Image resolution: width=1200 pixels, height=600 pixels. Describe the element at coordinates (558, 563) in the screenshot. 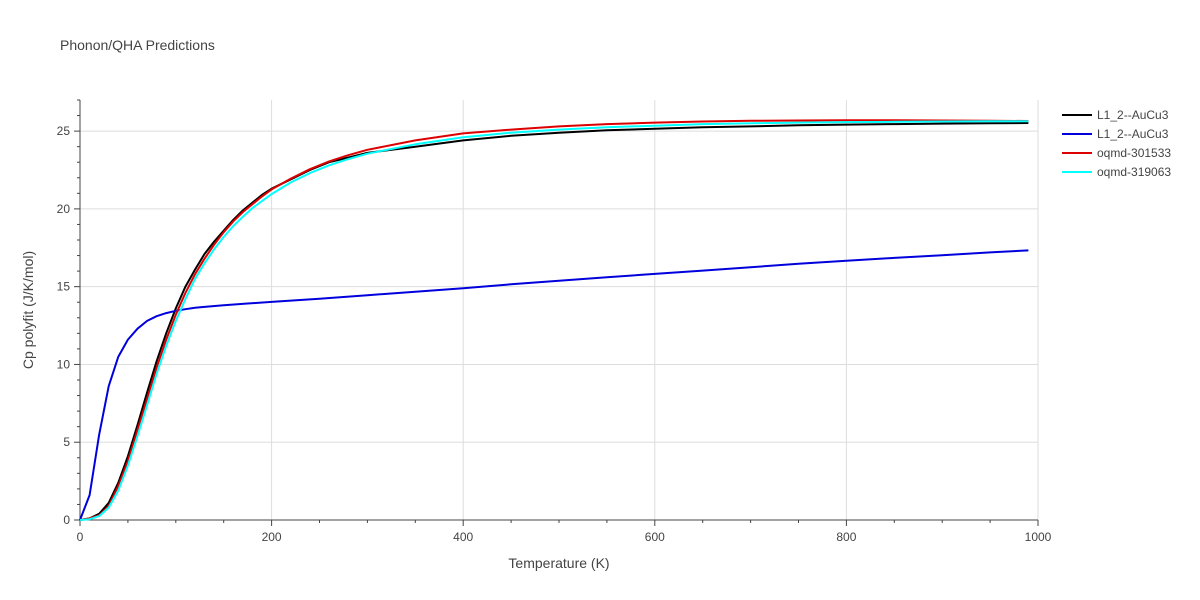

I see `x-axis-title: Temperature (K)` at that location.